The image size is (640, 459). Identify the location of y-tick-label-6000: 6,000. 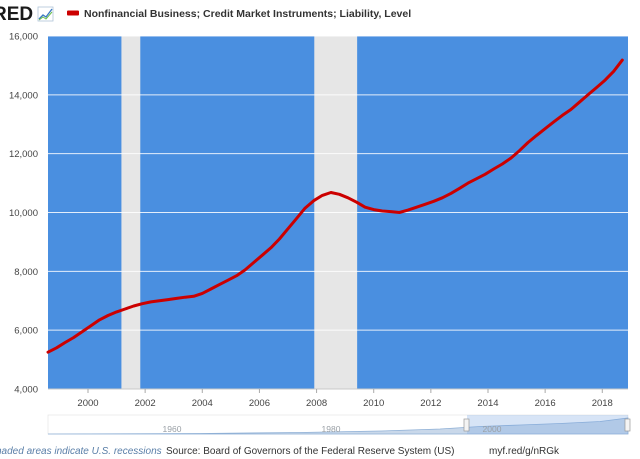
(26, 331).